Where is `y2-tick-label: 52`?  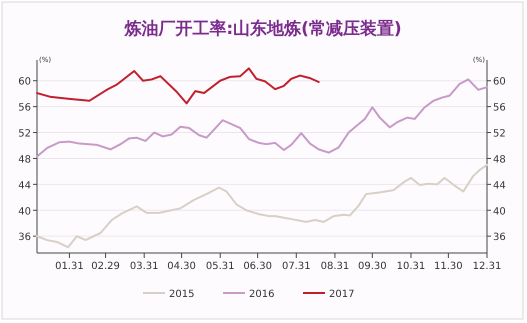
y2-tick-label: 52 is located at coordinates (499, 134).